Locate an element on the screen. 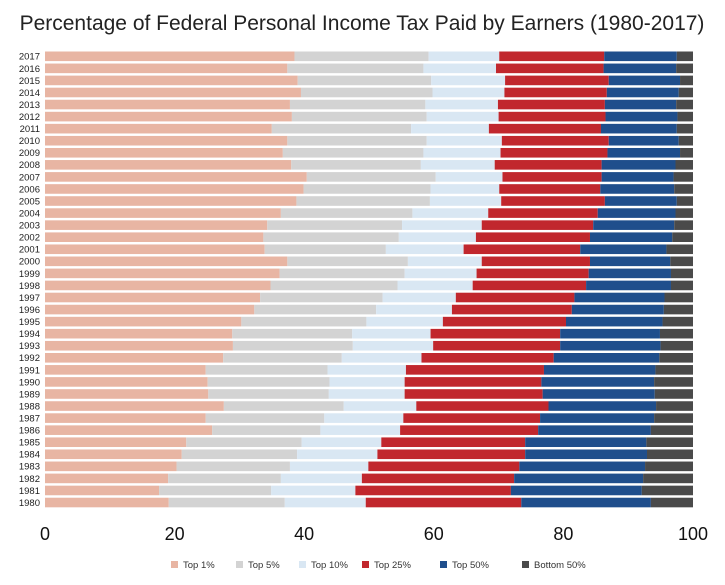 This screenshot has height=585, width=725. year-label-2009: 2009 is located at coordinates (29, 153).